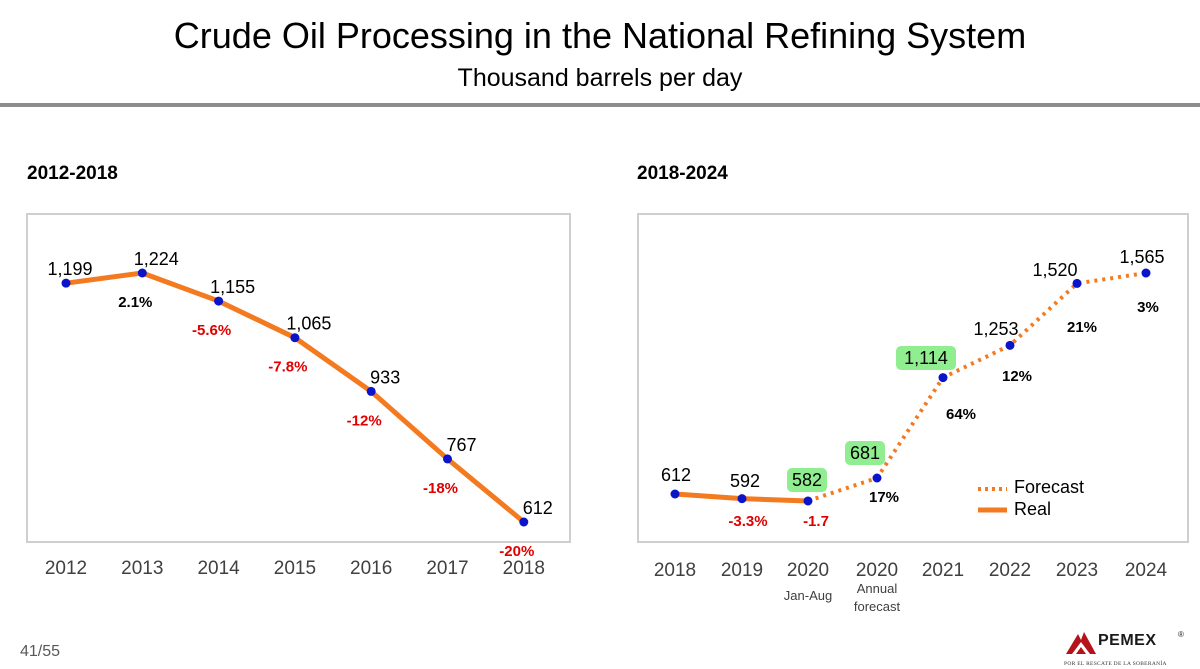 This screenshot has width=1200, height=669. Describe the element at coordinates (1049, 487) in the screenshot. I see `chart-2-legend-forecast-label: Forecast` at that location.